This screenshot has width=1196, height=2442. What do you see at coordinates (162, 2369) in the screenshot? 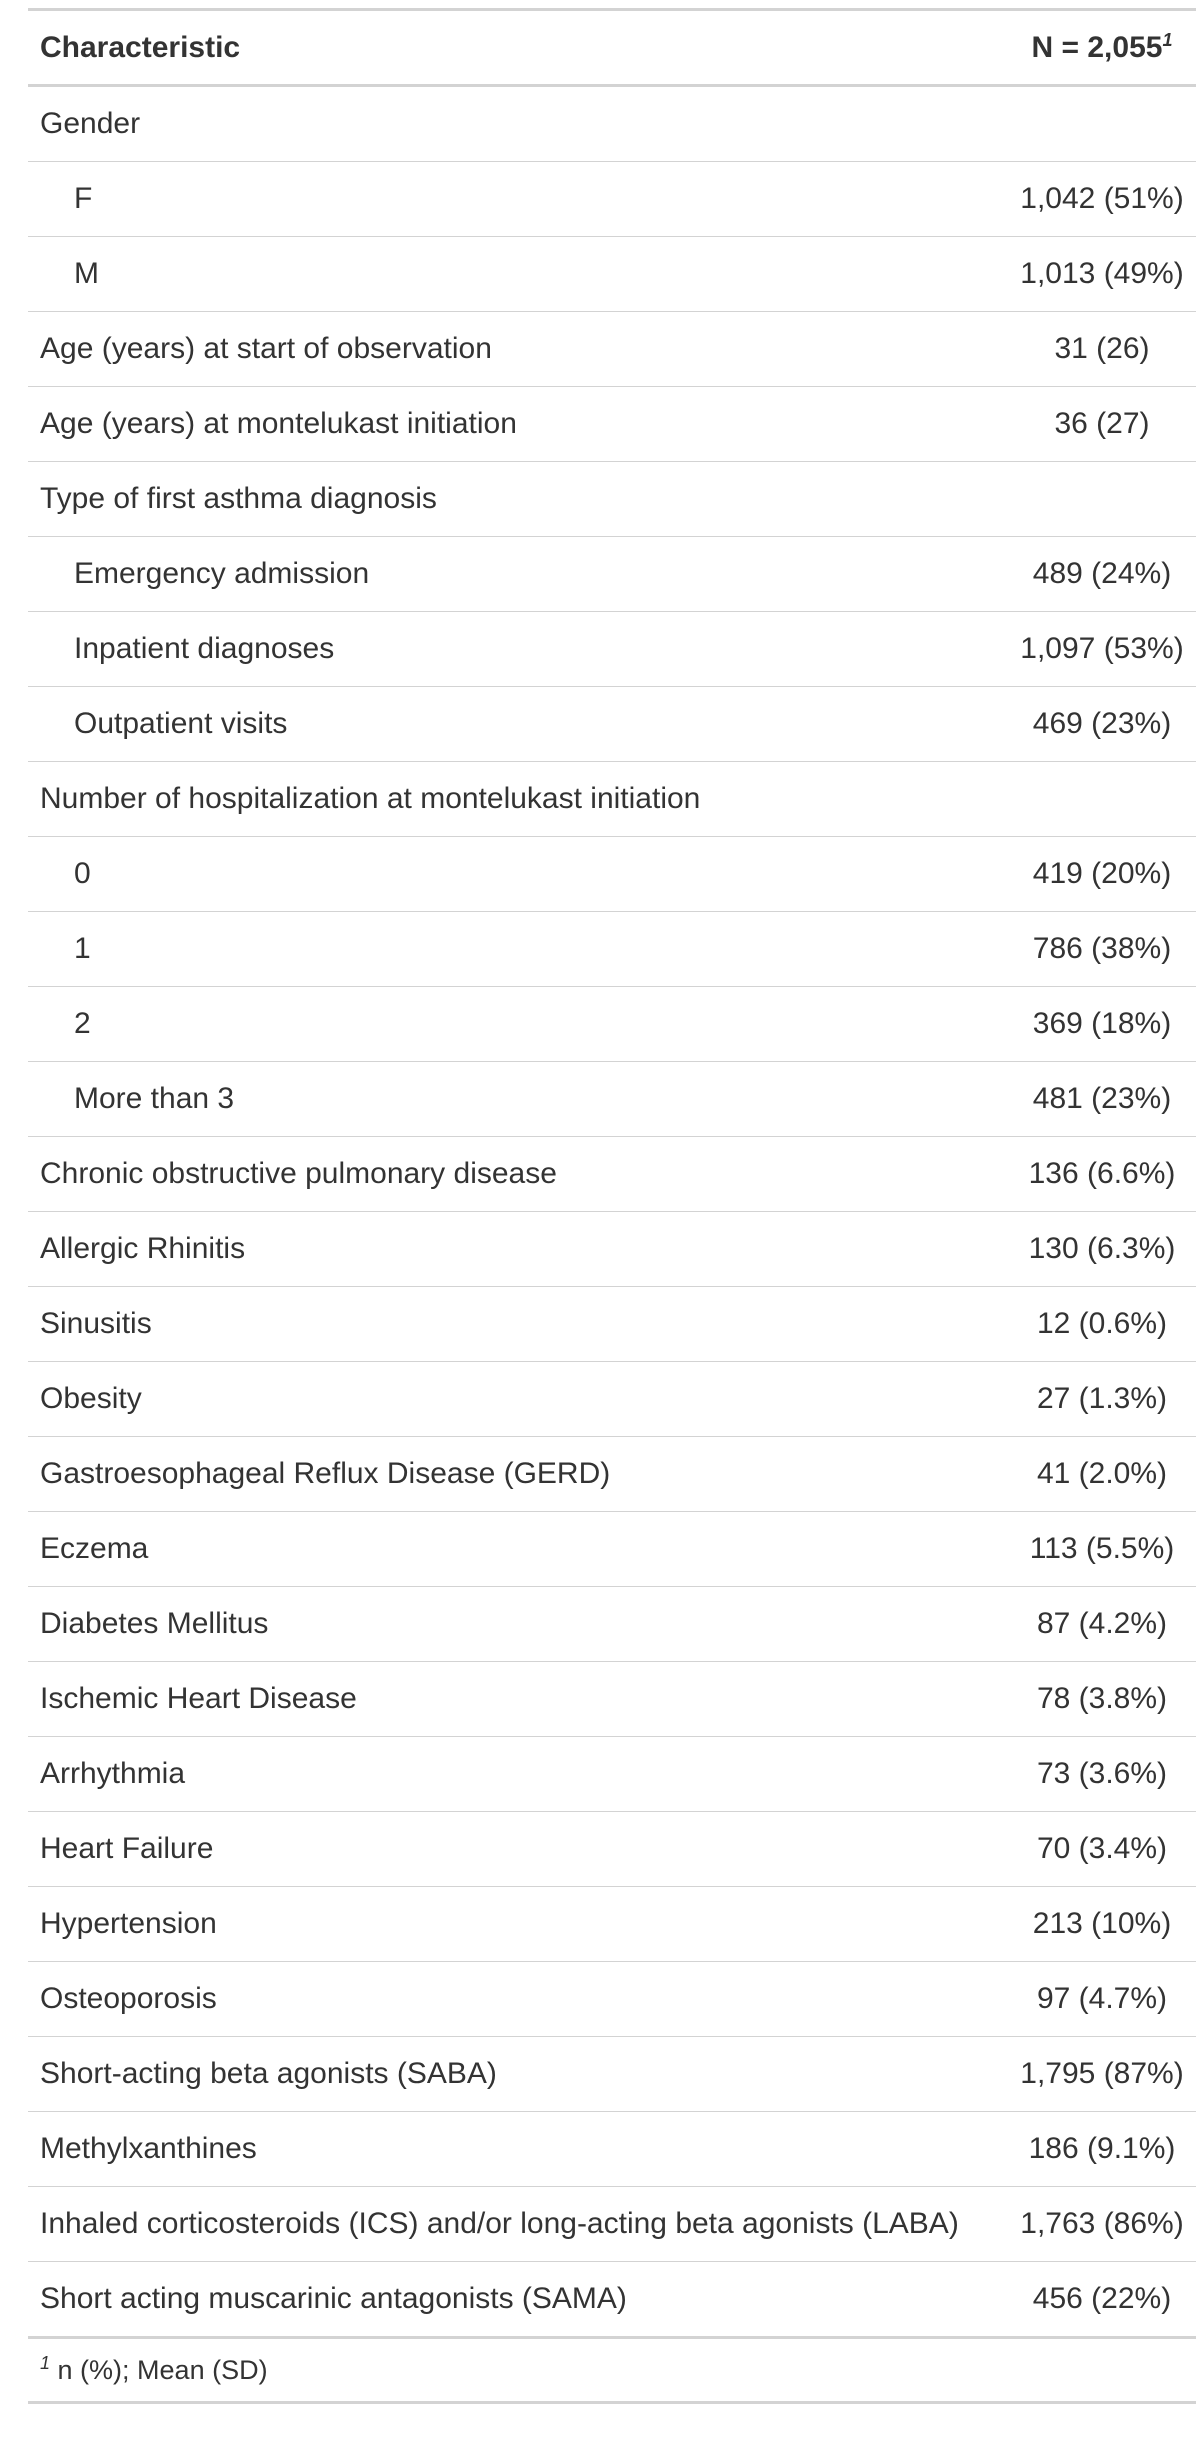
I see `footnote-text: n (%); Mean (SD)` at bounding box center [162, 2369].